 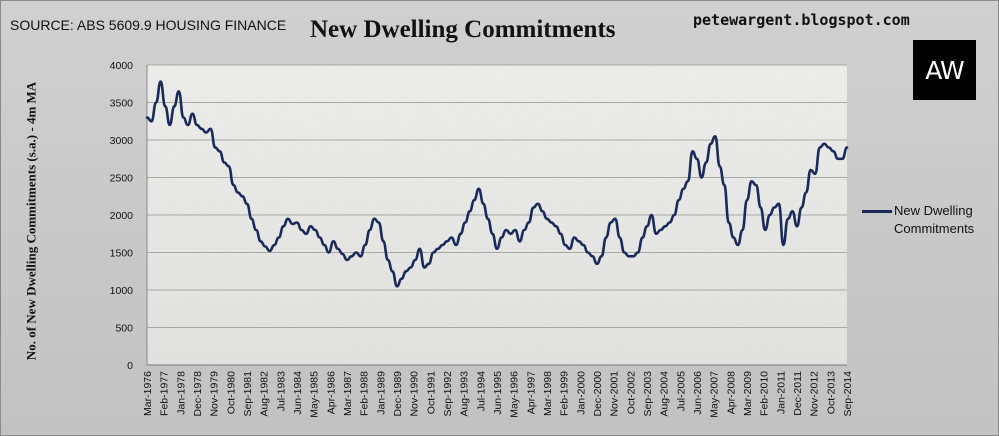 I want to click on aw-logo: AW, so click(x=944, y=70).